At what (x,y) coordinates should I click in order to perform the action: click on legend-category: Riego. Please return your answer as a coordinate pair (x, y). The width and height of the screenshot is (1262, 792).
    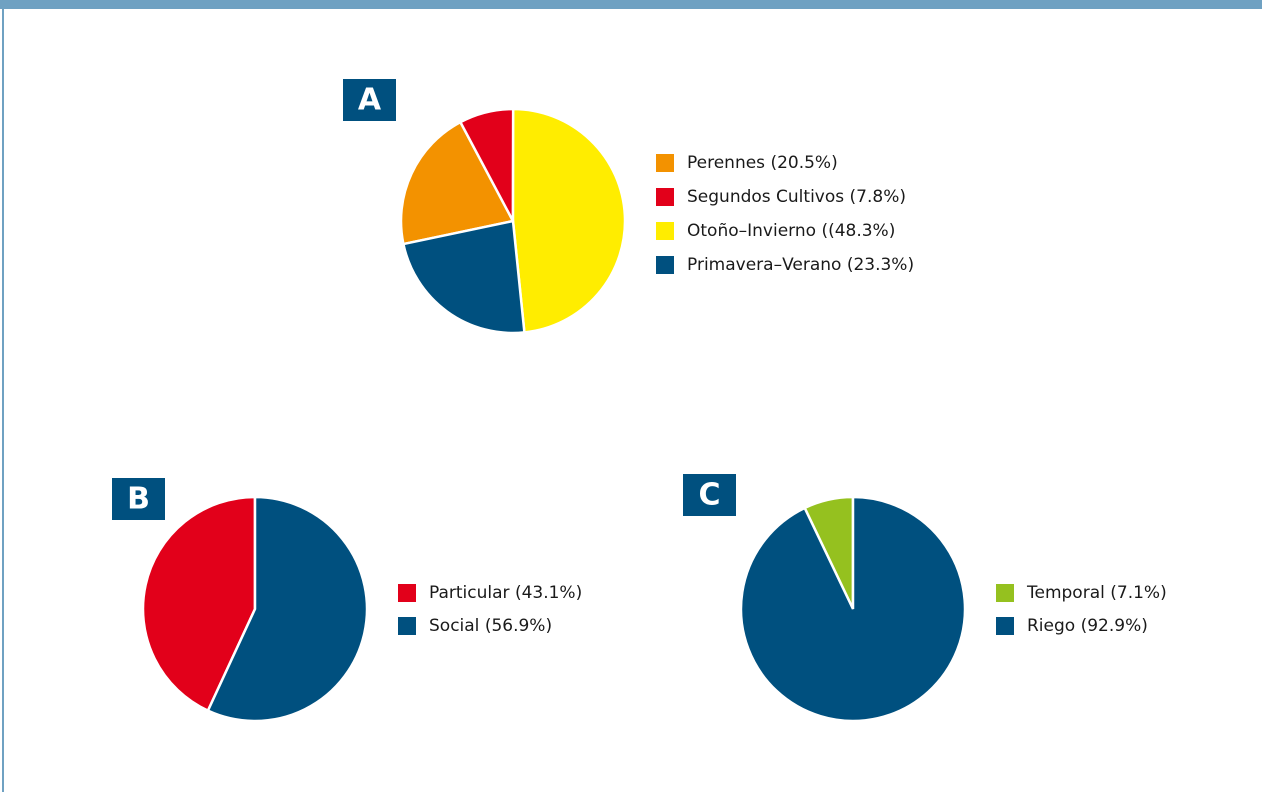
    Looking at the image, I should click on (1051, 626).